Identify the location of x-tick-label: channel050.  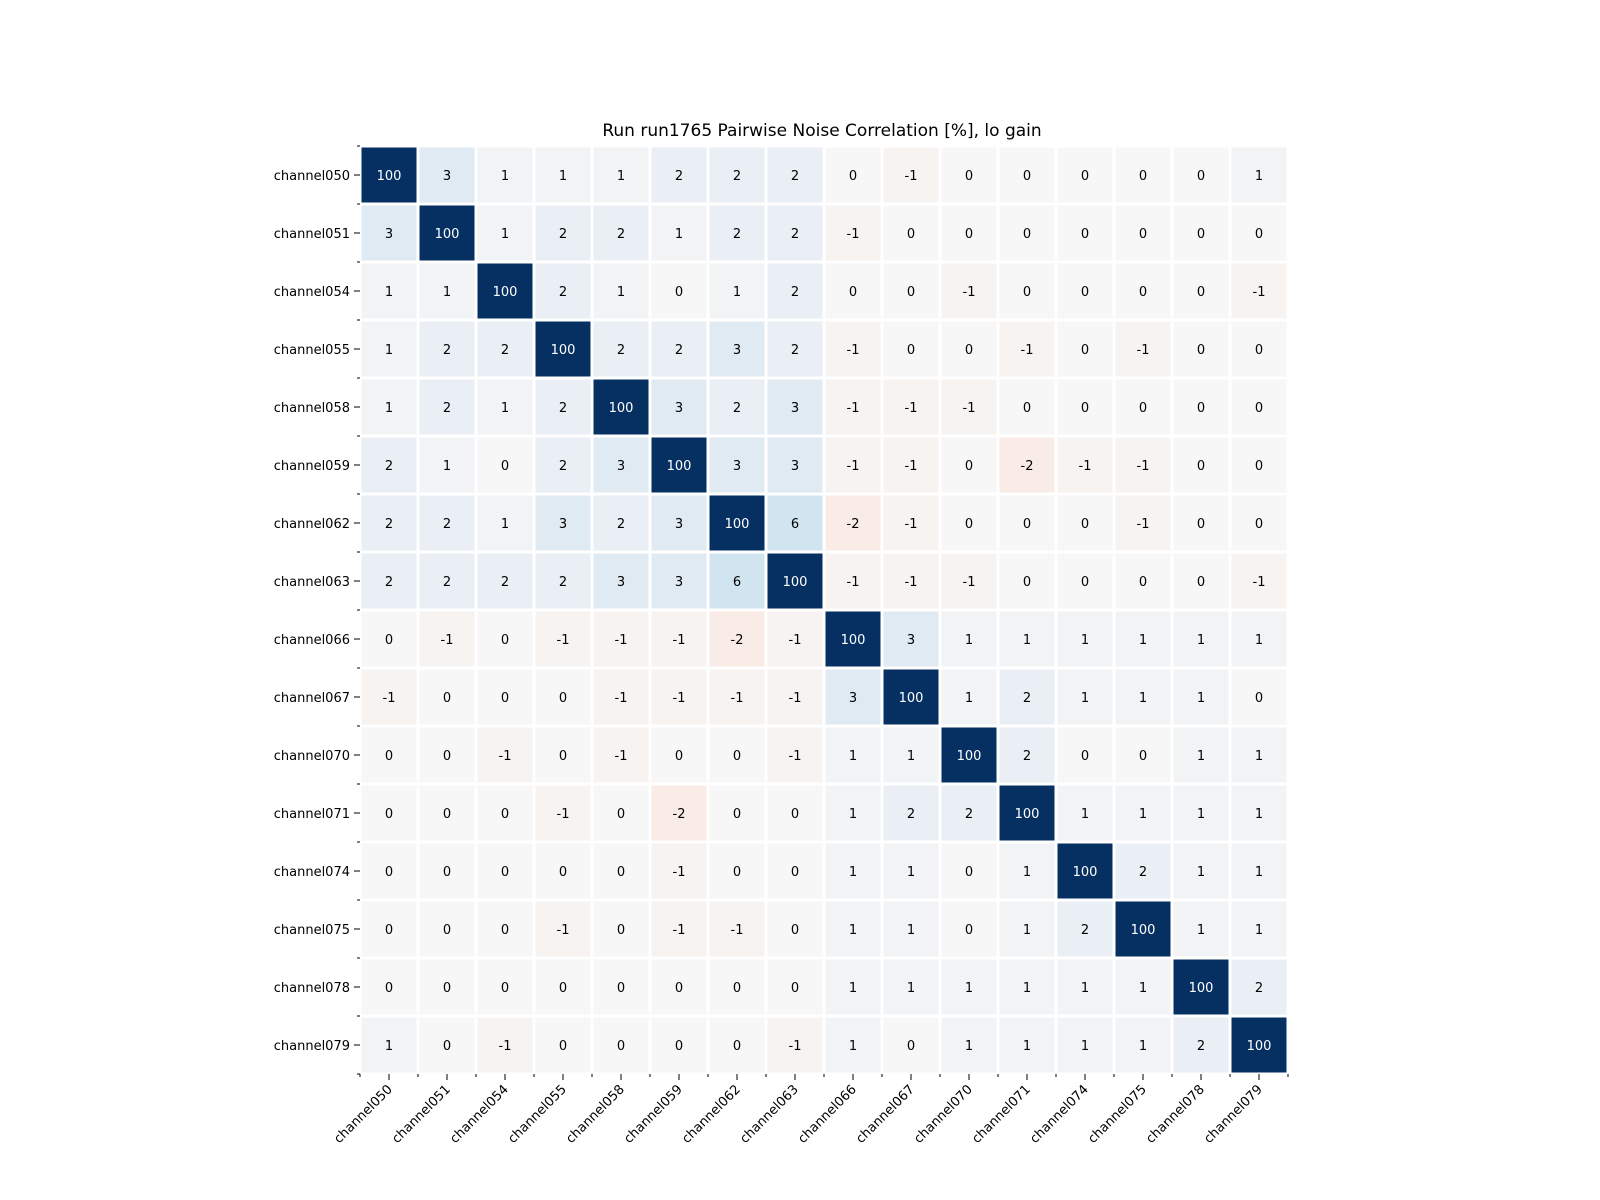
(363, 1114).